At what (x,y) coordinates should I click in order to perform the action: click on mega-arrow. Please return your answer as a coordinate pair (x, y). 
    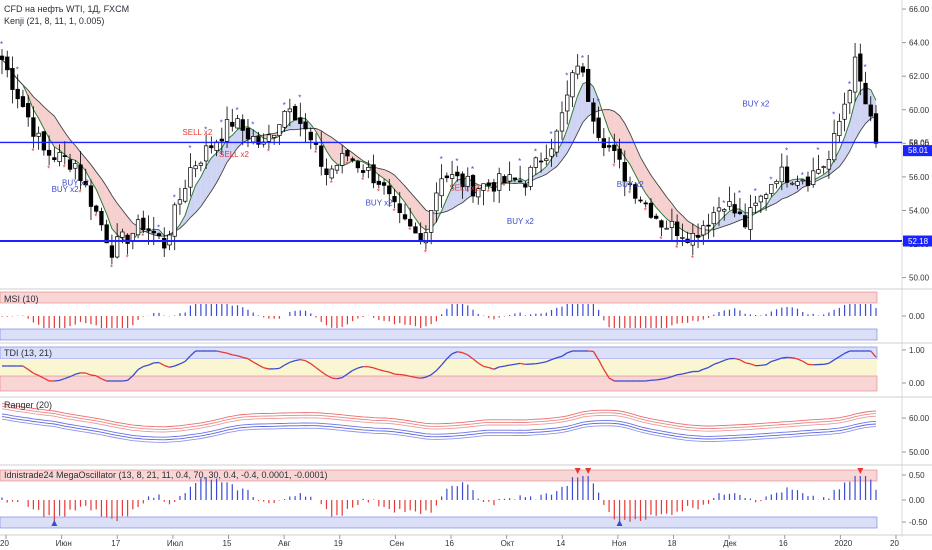
    Looking at the image, I should click on (619, 523).